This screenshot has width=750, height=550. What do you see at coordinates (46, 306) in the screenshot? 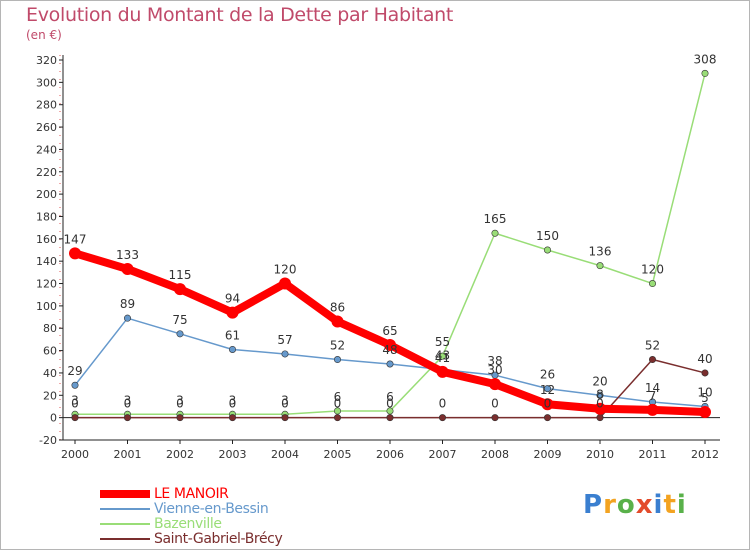
I see `y-tick-label: 100` at bounding box center [46, 306].